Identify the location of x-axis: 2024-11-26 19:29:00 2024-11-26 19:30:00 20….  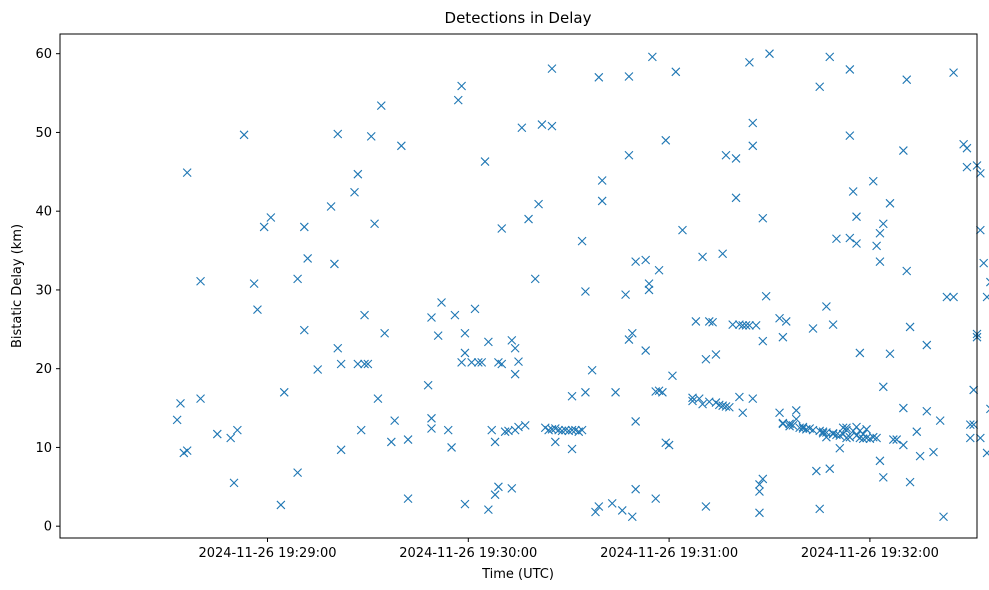
(568, 549).